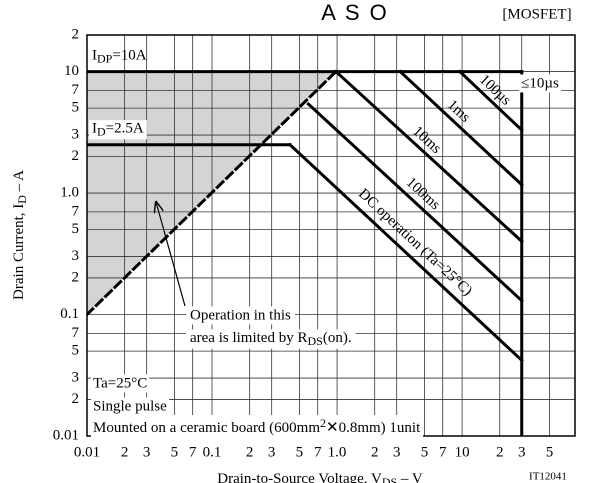 Image resolution: width=597 pixels, height=483 pixels. What do you see at coordinates (462, 452) in the screenshot?
I see `x-tick-label: 10` at bounding box center [462, 452].